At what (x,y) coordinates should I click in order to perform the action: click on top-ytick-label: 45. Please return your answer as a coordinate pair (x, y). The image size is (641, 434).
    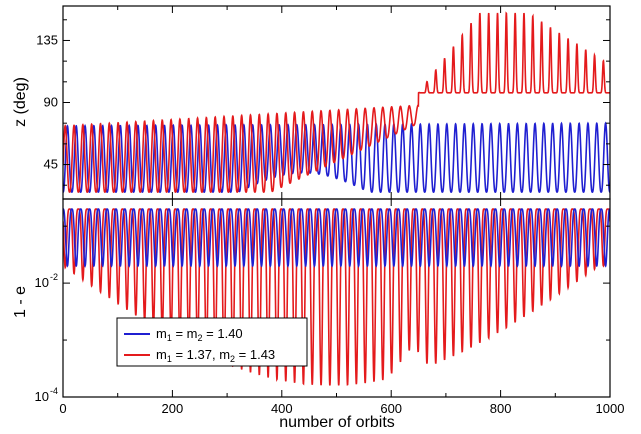
    Looking at the image, I should click on (51, 164).